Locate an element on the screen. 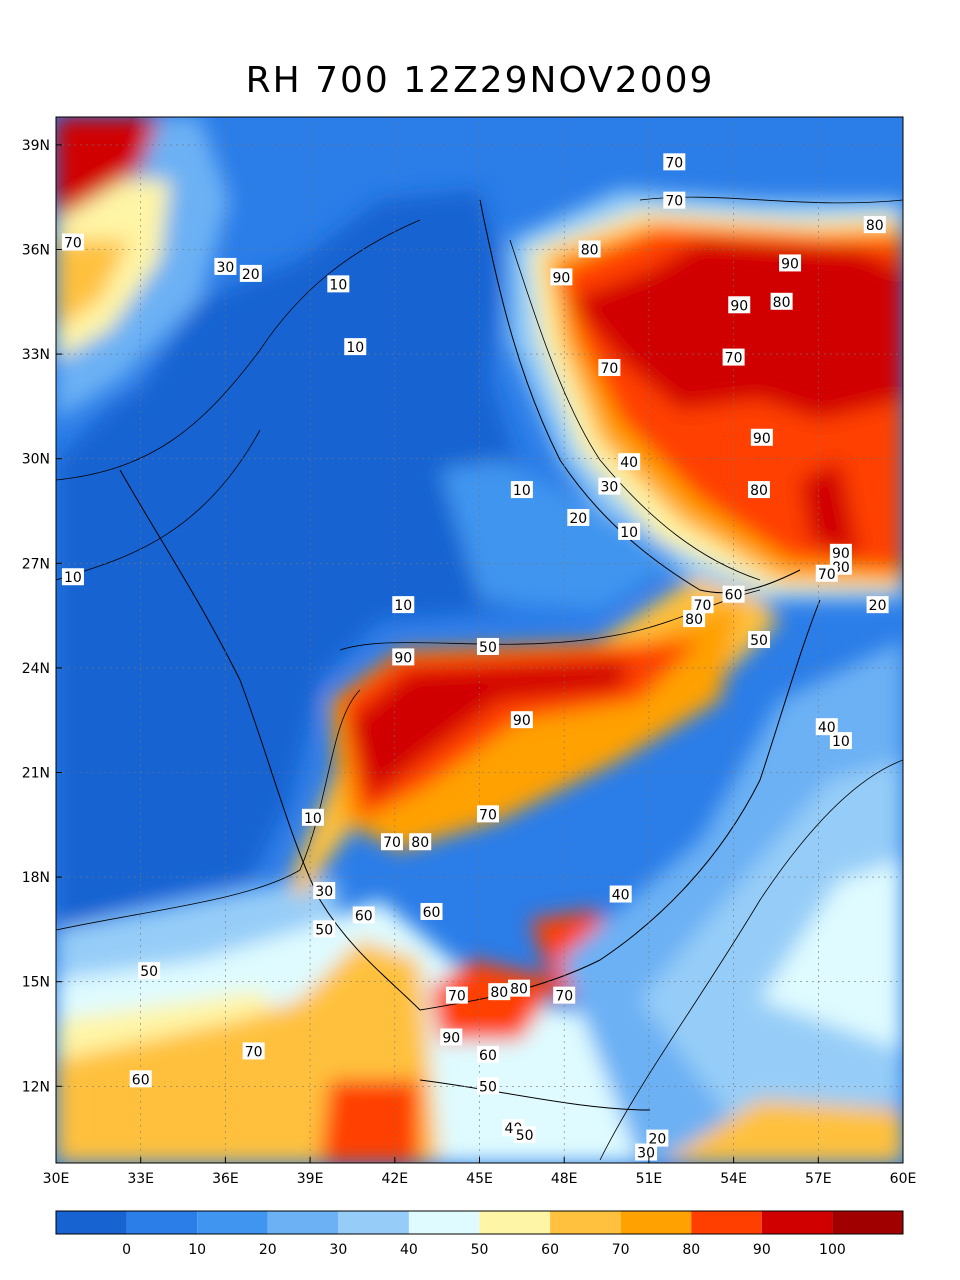 The height and width of the screenshot is (1280, 960). rh-zone-nw-red is located at coordinates (108, 168).